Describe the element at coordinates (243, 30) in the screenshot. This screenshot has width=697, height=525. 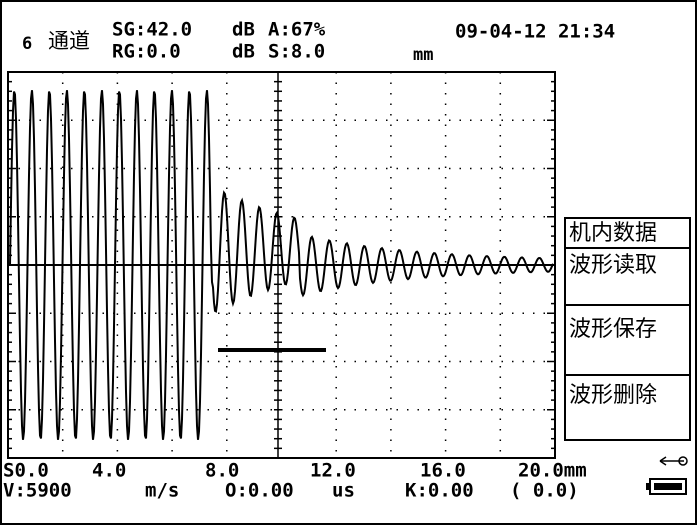
I see `sg-unit: dB` at that location.